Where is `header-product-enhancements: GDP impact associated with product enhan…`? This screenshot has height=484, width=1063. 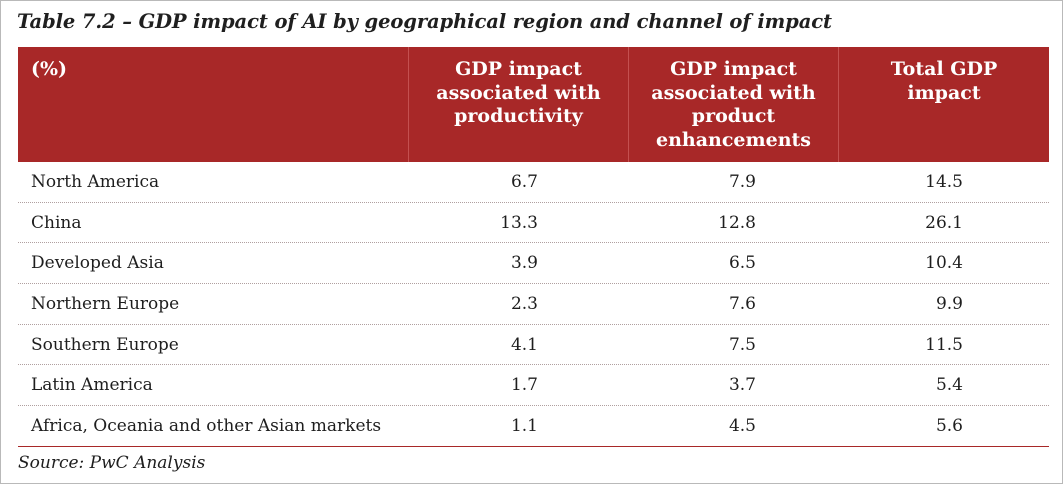
header-product-enhancements: GDP impact associated with product enhan… is located at coordinates (733, 104).